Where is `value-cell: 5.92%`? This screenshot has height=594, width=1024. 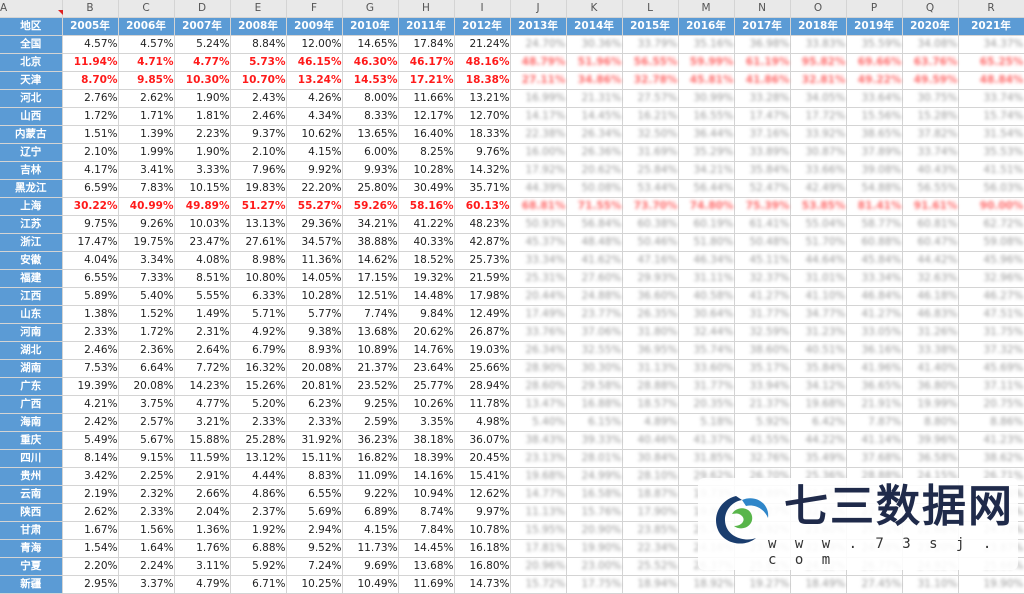
value-cell: 5.92% is located at coordinates (762, 422).